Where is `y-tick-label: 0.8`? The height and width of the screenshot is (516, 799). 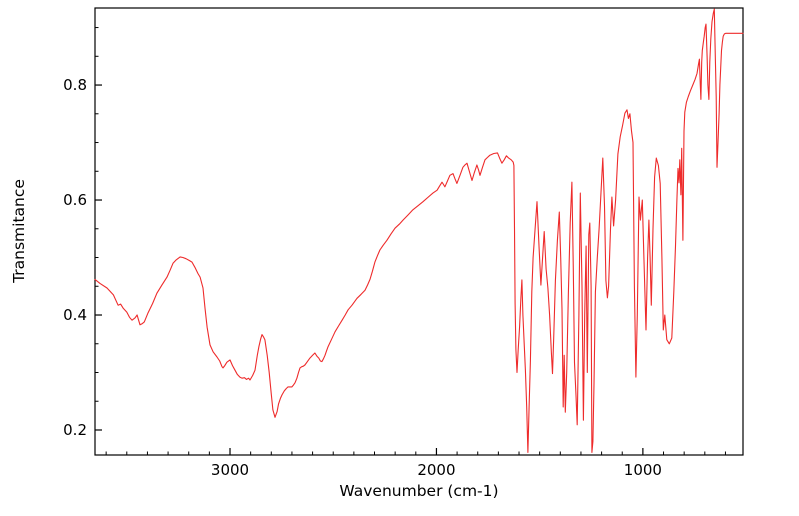
y-tick-label: 0.8 is located at coordinates (75, 85).